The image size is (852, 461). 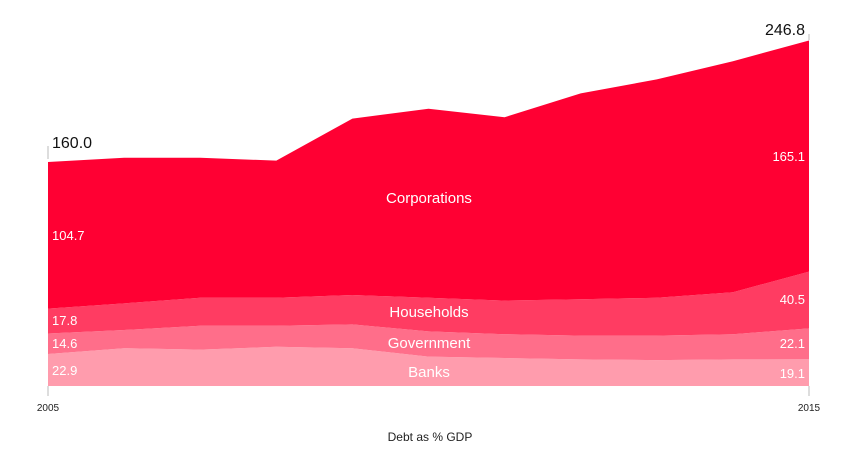 I want to click on x-tick-label-start: 2005, so click(x=48, y=408).